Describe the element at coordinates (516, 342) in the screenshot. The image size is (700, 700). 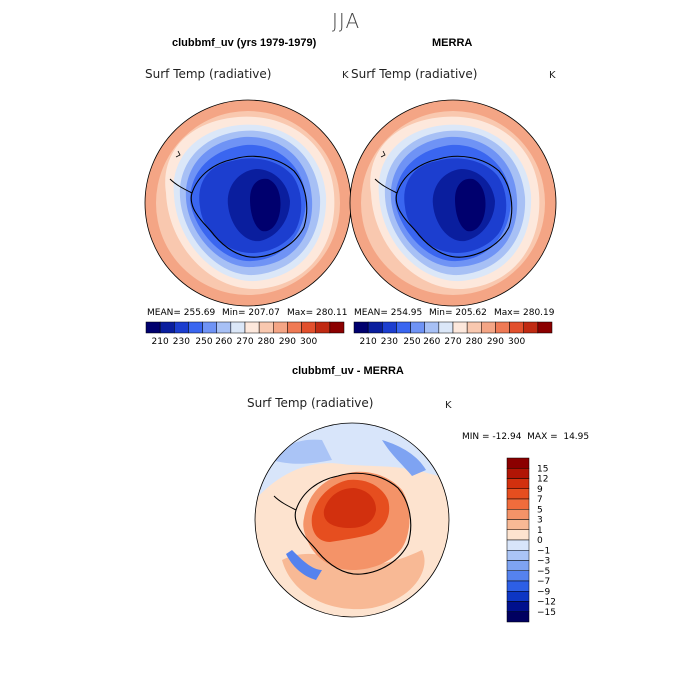
I see `panel-2-colorbar-tick-label: 300` at that location.